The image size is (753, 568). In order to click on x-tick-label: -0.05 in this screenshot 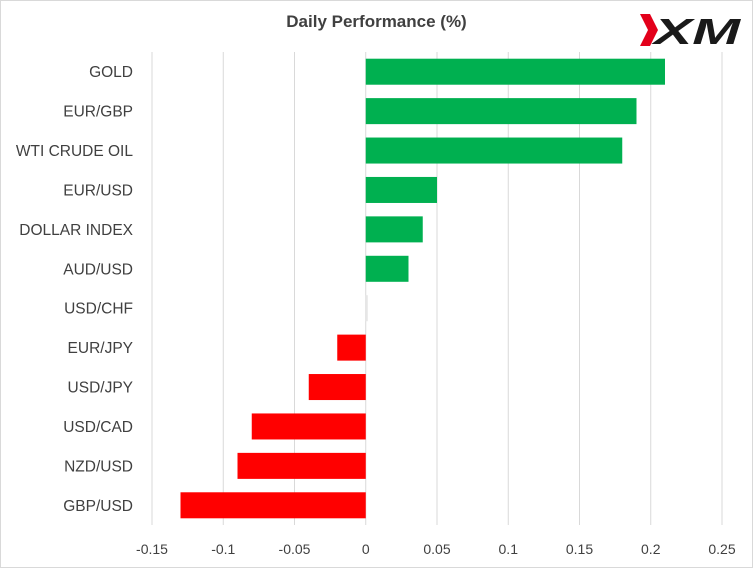, I will do `click(295, 549)`.